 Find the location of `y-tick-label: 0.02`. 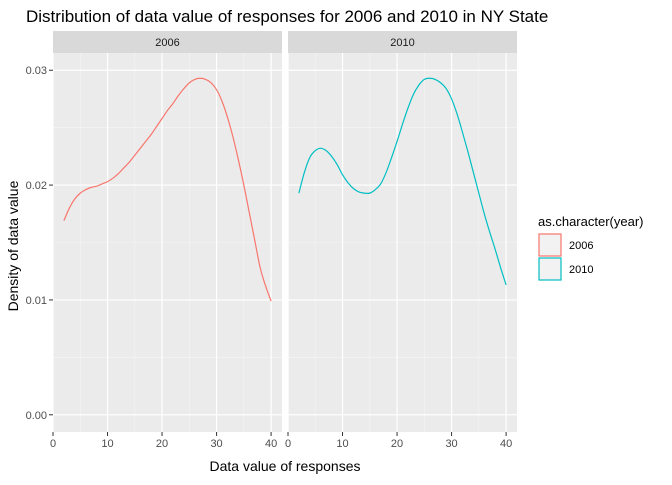

y-tick-label: 0.02 is located at coordinates (36, 186).